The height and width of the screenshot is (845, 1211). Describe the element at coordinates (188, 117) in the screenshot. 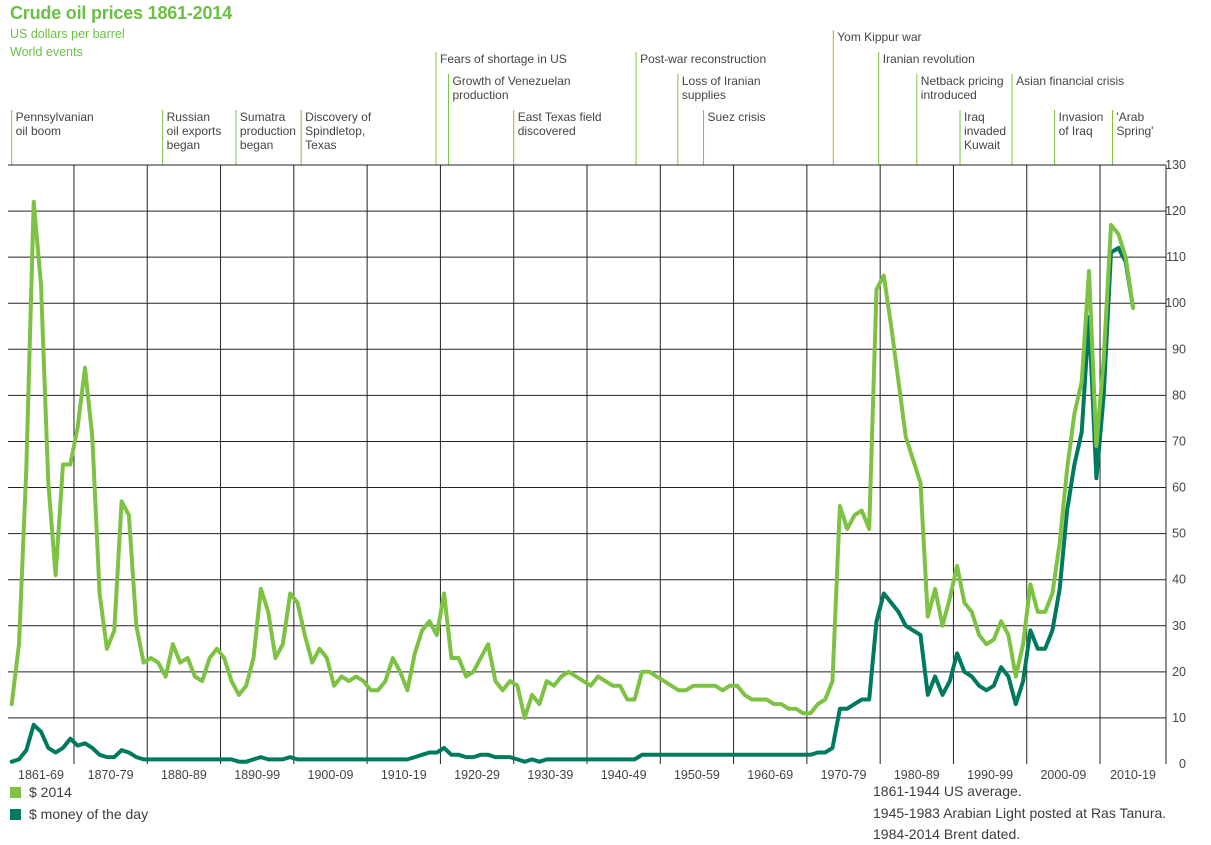

I see `event-label: Russian` at that location.